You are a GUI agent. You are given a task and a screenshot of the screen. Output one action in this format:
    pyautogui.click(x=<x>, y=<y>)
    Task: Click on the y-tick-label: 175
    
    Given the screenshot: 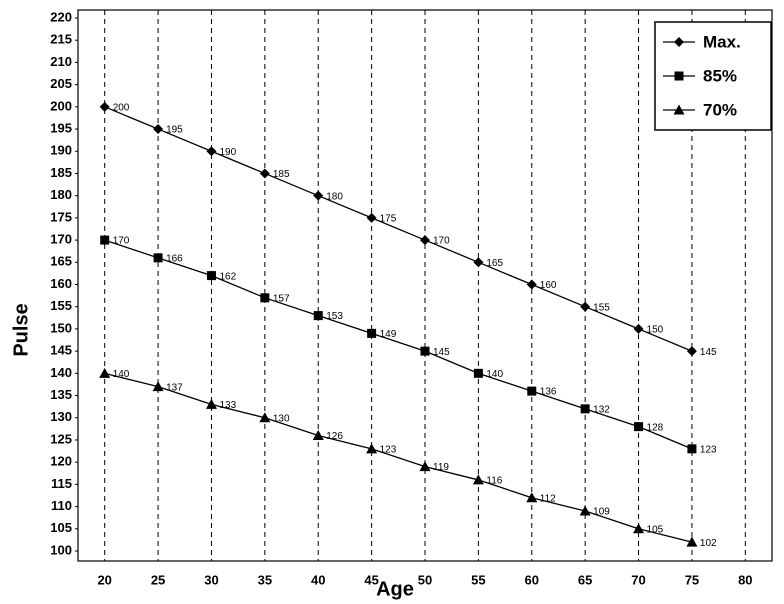 What is the action you would take?
    pyautogui.click(x=61, y=216)
    